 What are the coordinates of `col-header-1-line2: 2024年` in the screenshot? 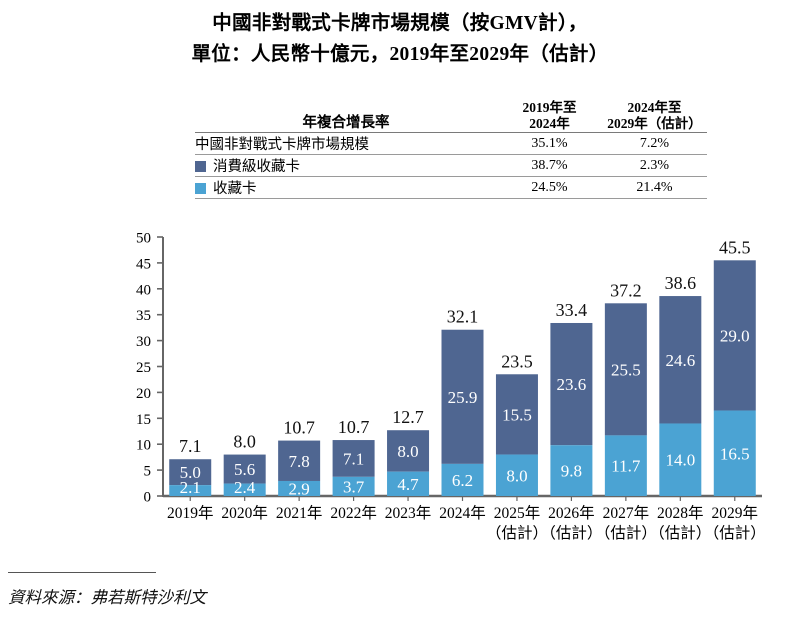 It's located at (549, 123).